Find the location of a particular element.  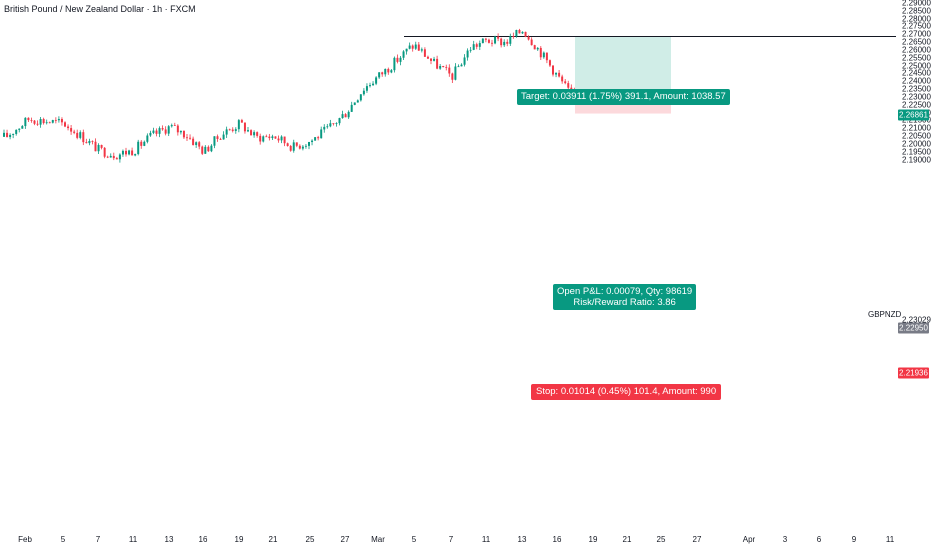

stop-callout: Stop: 0.01014 (0.45%) 101.4, Amount: 990 is located at coordinates (626, 392).